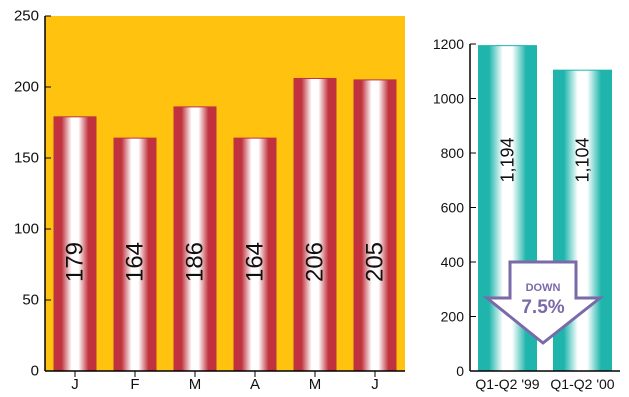 The height and width of the screenshot is (397, 629). I want to click on x-tick-label: Q1-Q2 '99, so click(507, 384).